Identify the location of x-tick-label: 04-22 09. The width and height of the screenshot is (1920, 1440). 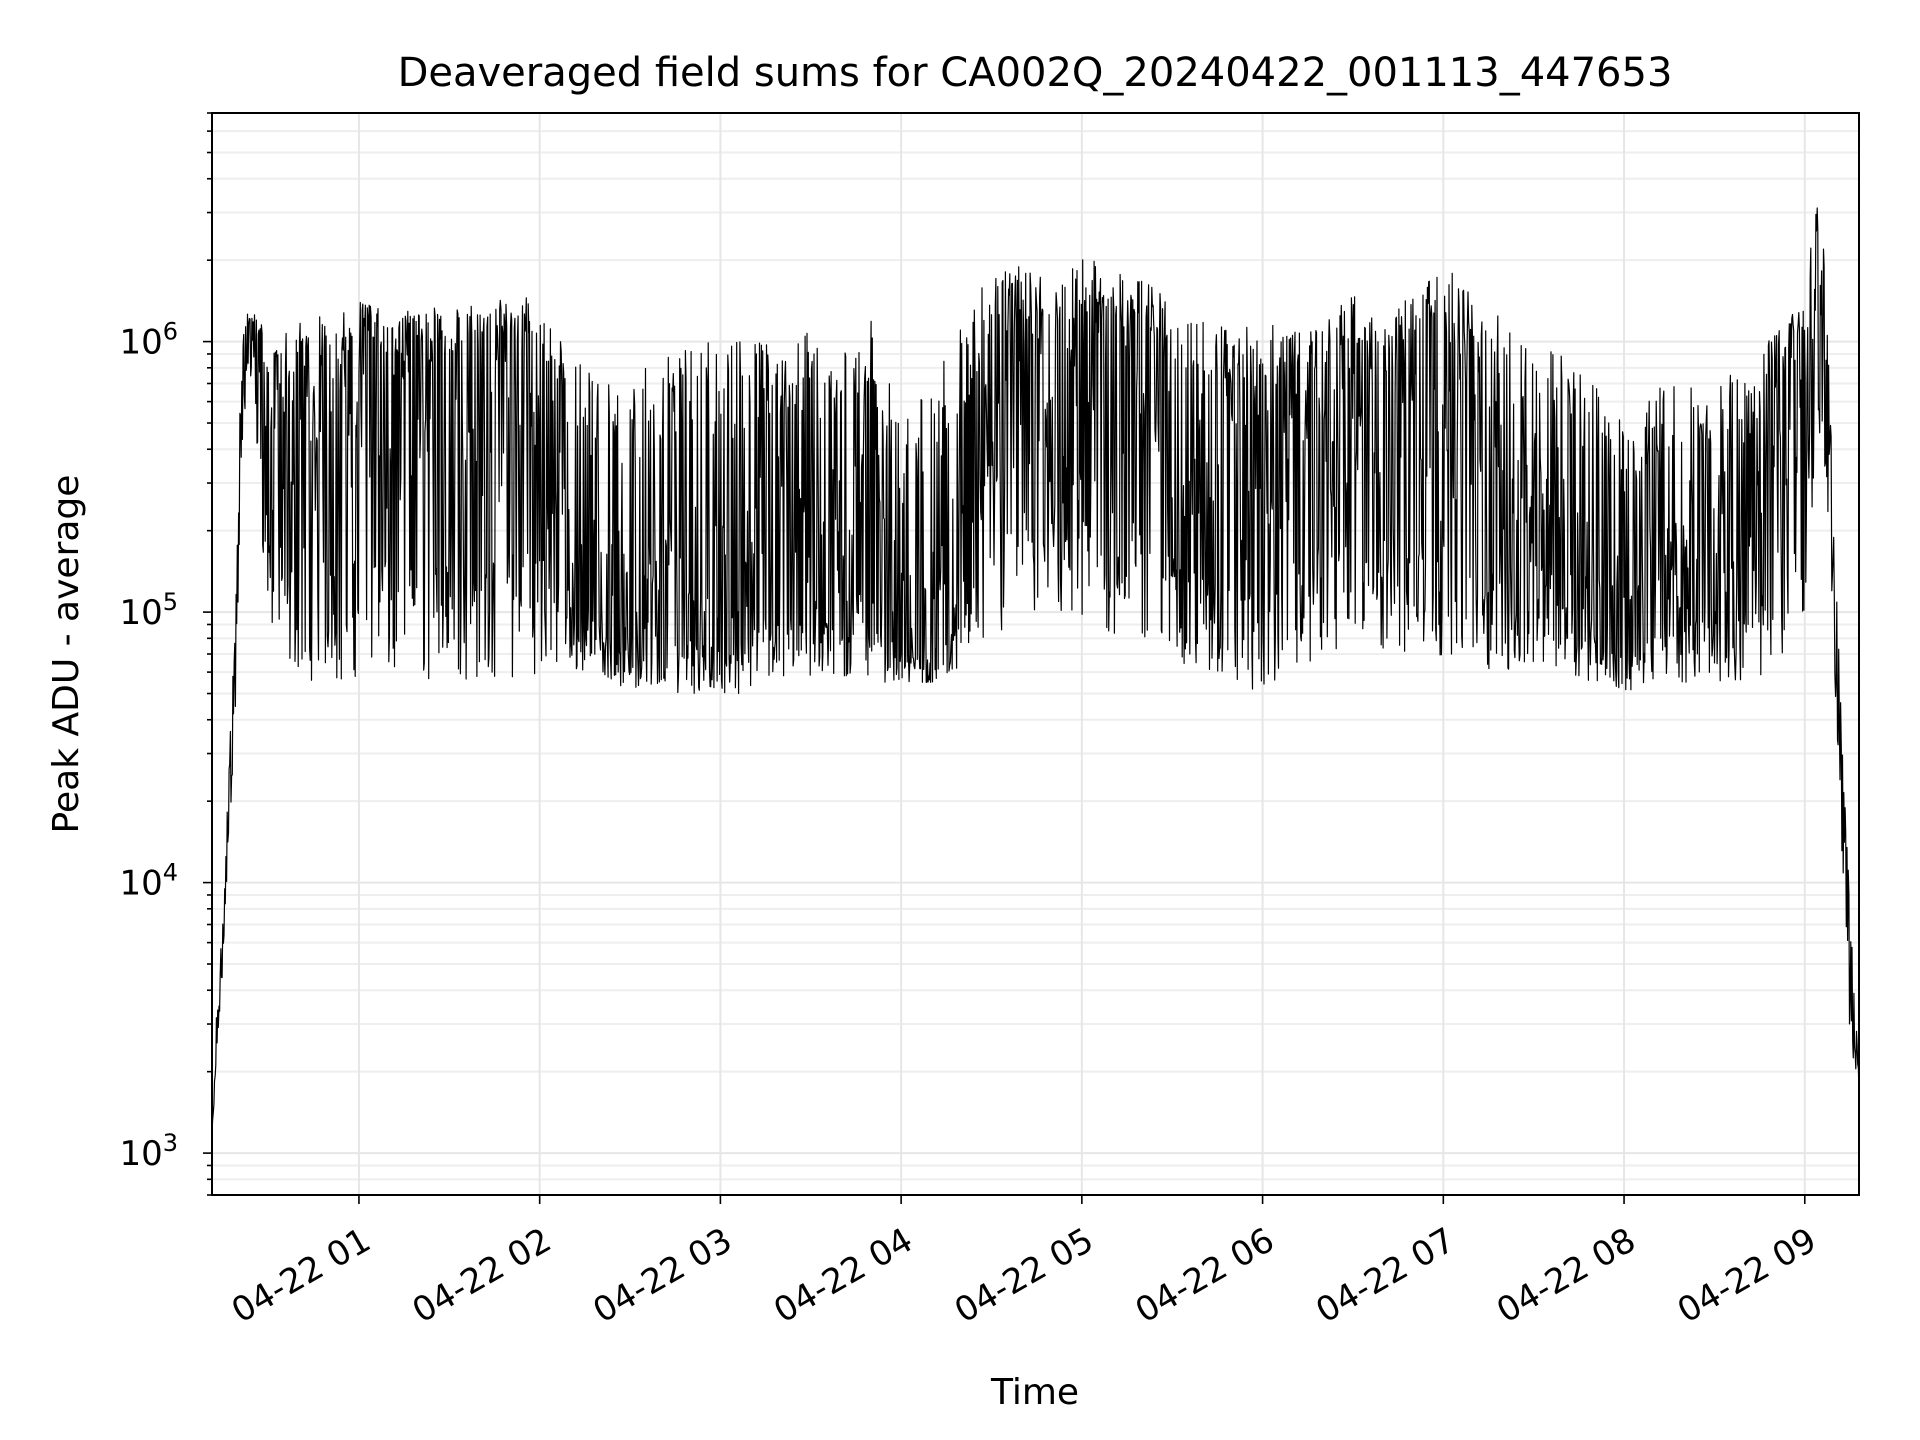
(1747, 1275).